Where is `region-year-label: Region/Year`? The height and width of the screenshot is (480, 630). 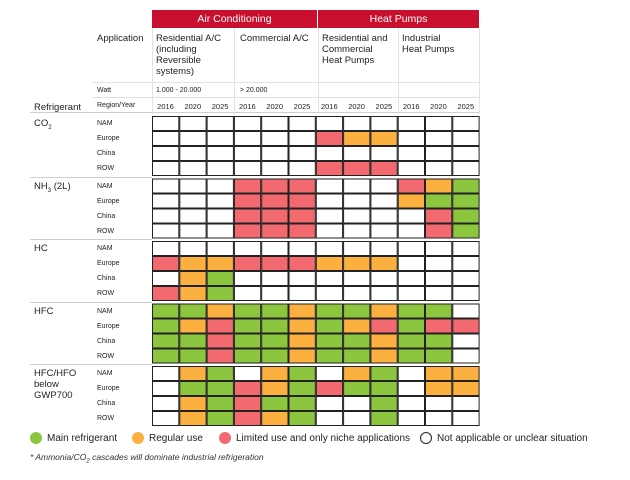
region-year-label: Region/Year is located at coordinates (116, 105).